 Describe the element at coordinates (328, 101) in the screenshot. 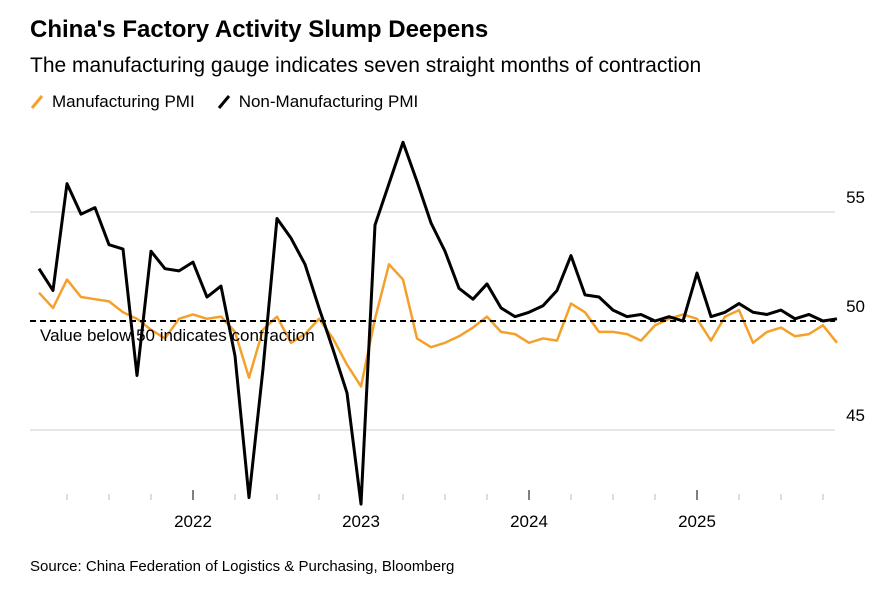

I see `legend-label: Non-Manufacturing PMI` at that location.